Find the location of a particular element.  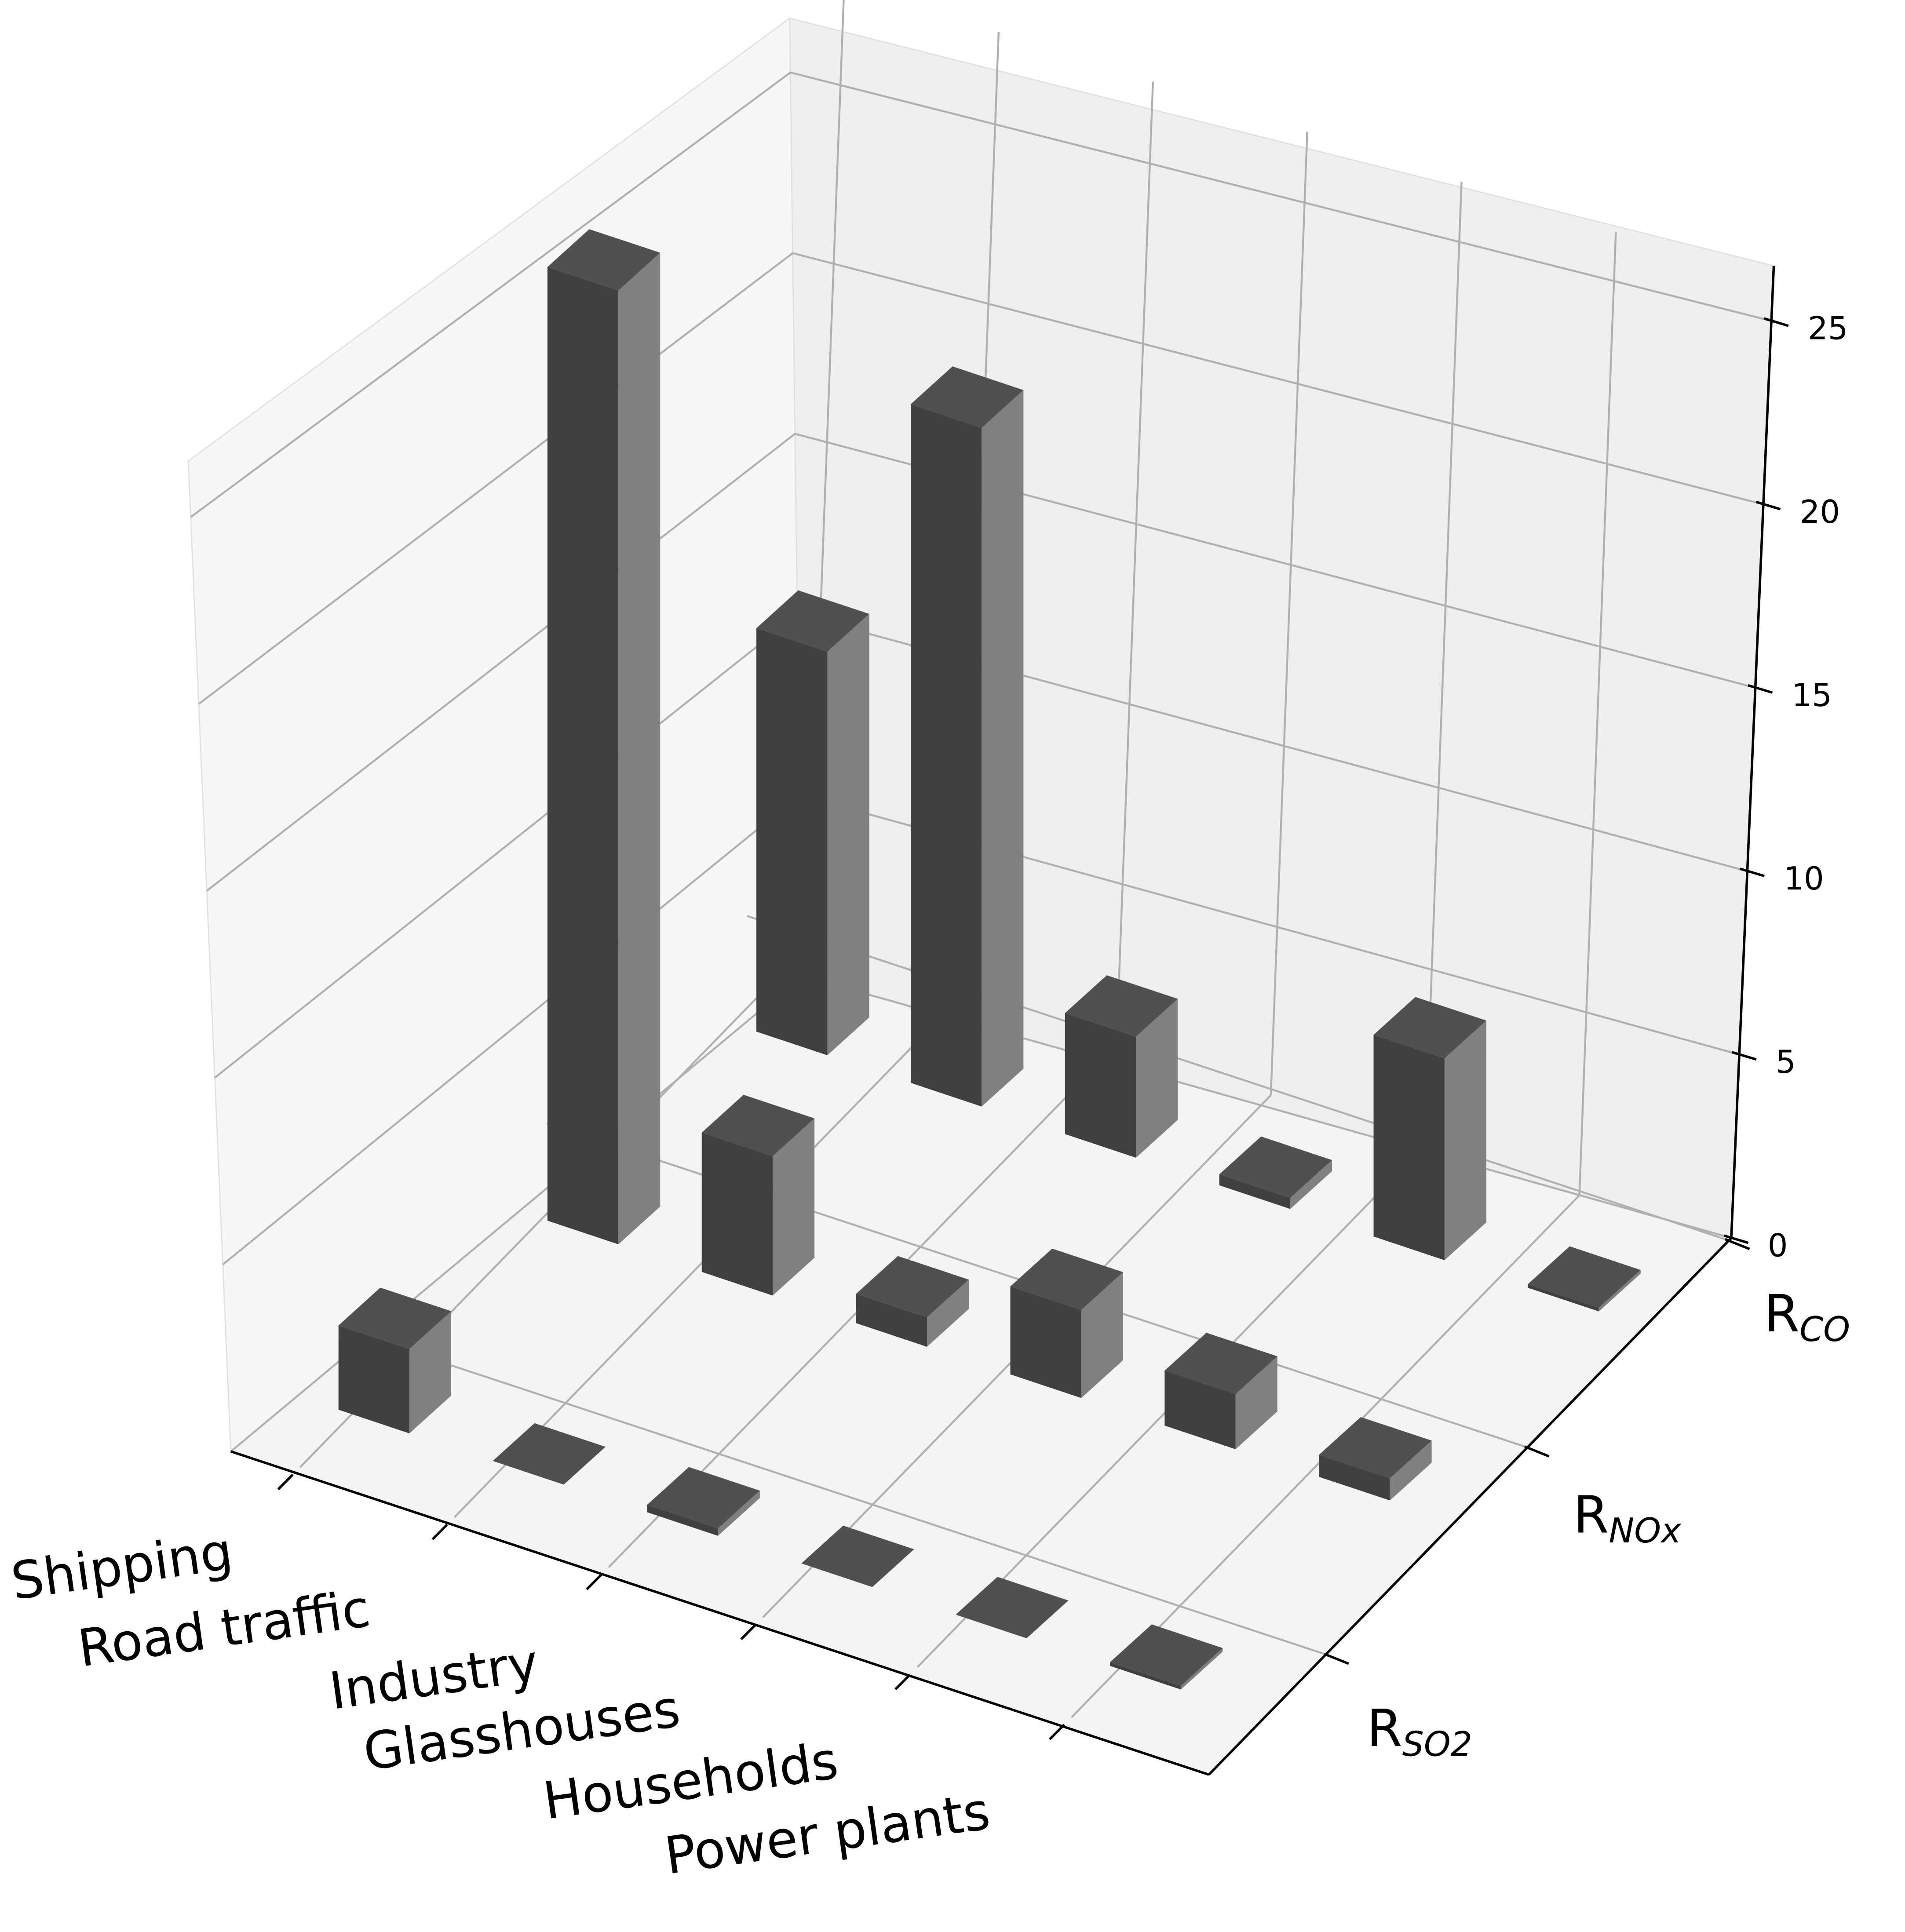

z-tick-label: 15 is located at coordinates (1812, 696).